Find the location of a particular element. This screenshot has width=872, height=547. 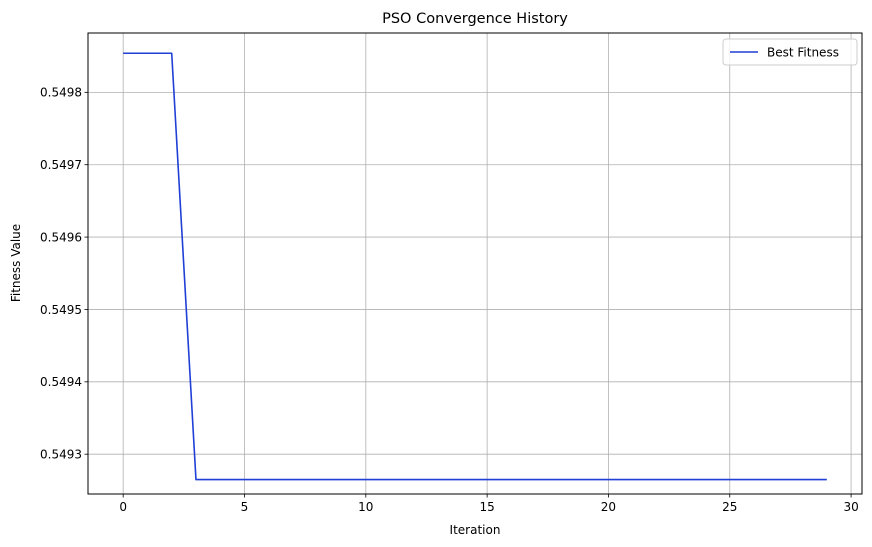

legend-box is located at coordinates (790, 52).